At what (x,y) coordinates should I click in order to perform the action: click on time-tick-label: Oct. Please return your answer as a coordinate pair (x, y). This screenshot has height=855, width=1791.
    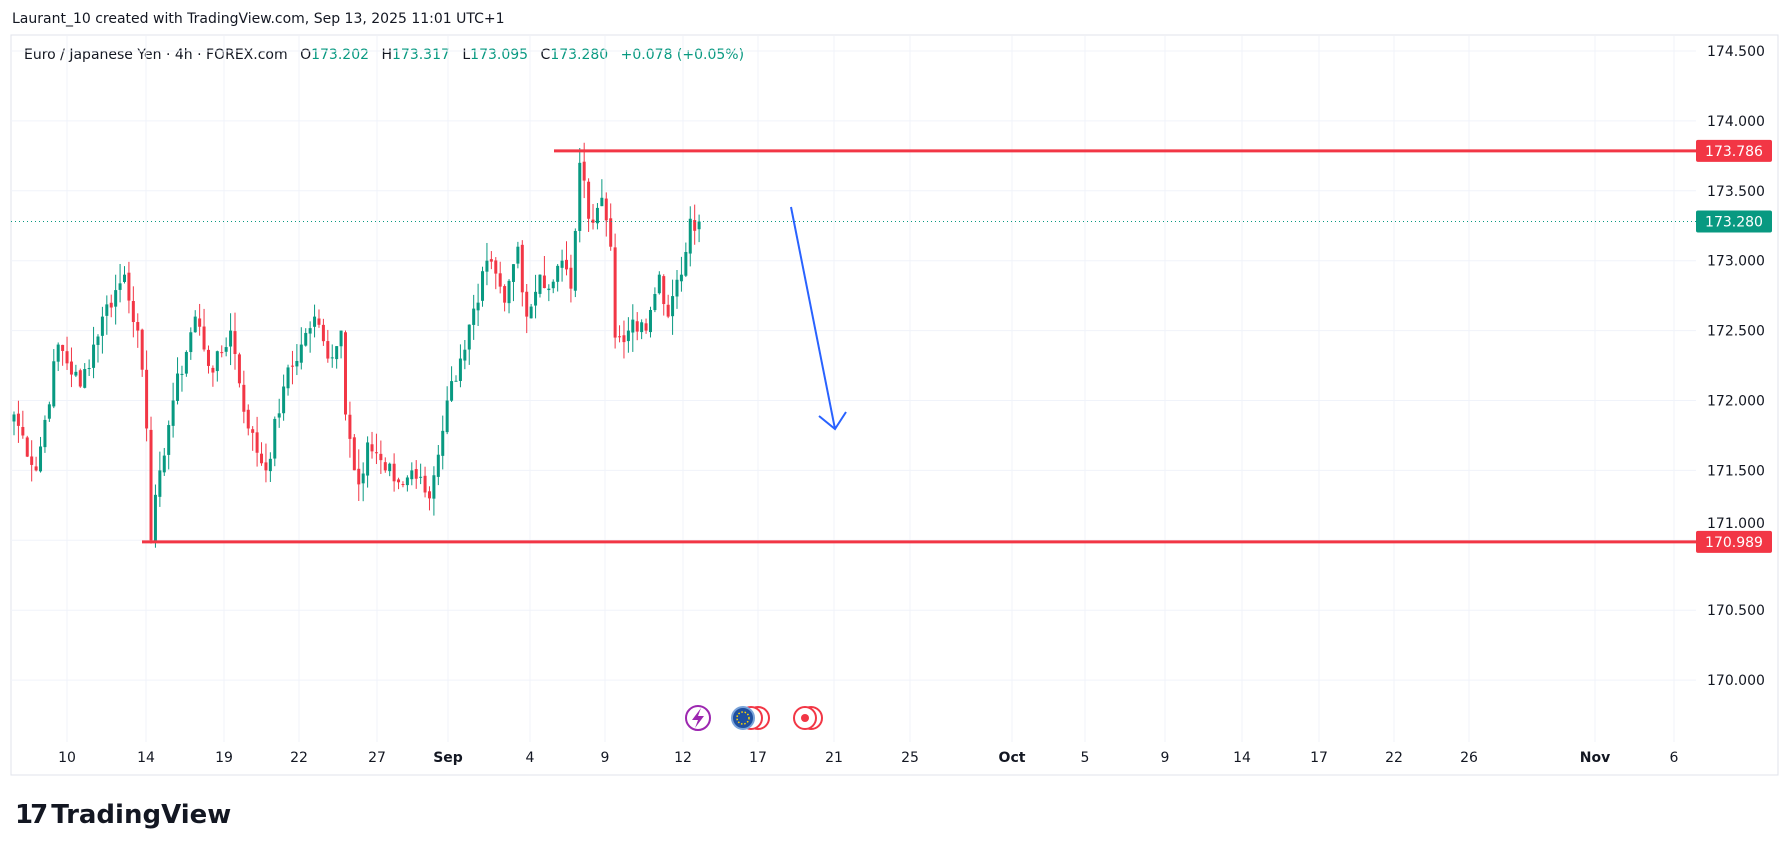
    Looking at the image, I should click on (1012, 758).